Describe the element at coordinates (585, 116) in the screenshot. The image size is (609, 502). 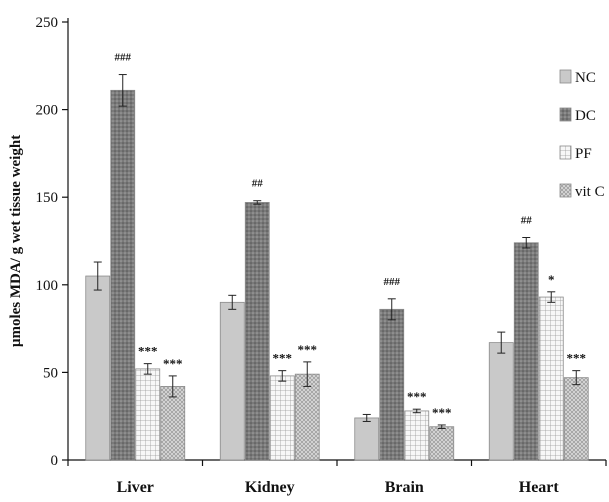
I see `legend-label: DC` at that location.